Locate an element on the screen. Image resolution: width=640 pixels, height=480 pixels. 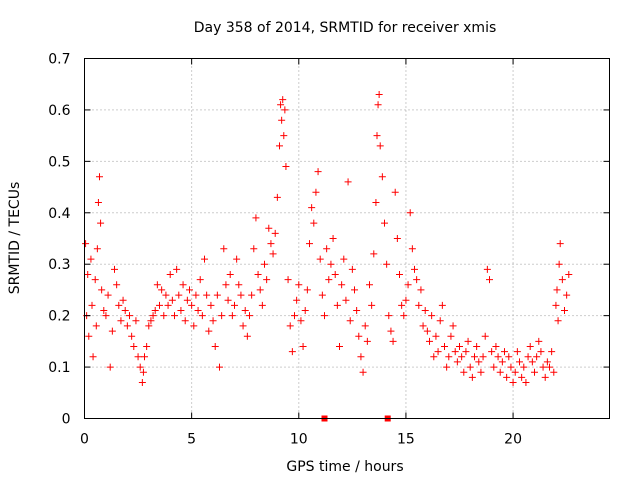
y-tick-label: 0.1 is located at coordinates (59, 368).